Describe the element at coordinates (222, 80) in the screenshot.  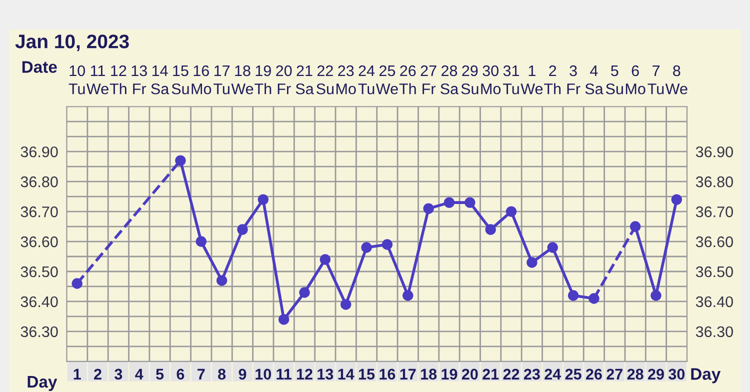
I see `text: 17 Tu` at that location.